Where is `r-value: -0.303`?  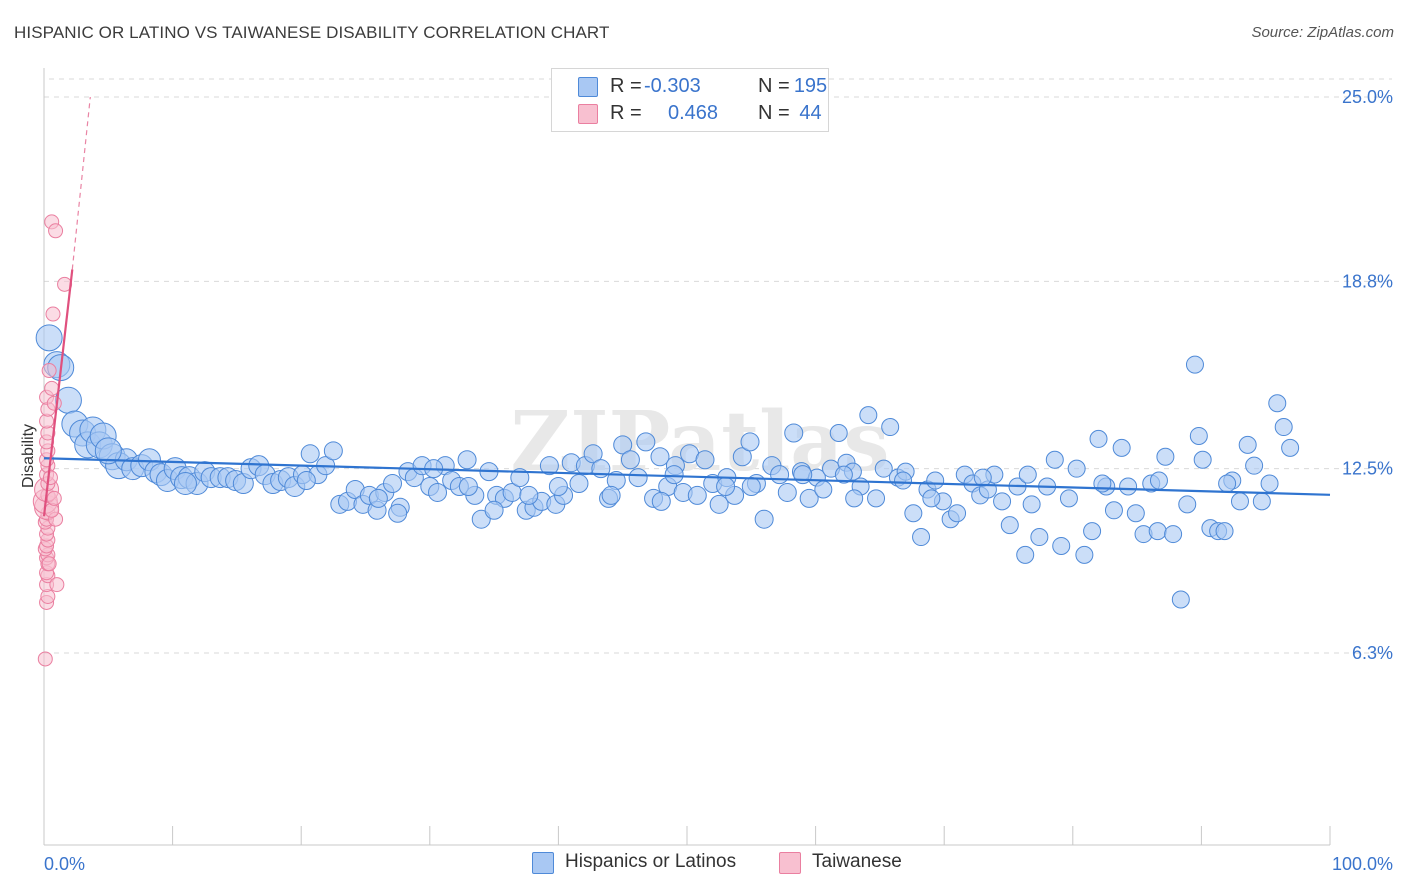 r-value: -0.303 is located at coordinates (672, 86).